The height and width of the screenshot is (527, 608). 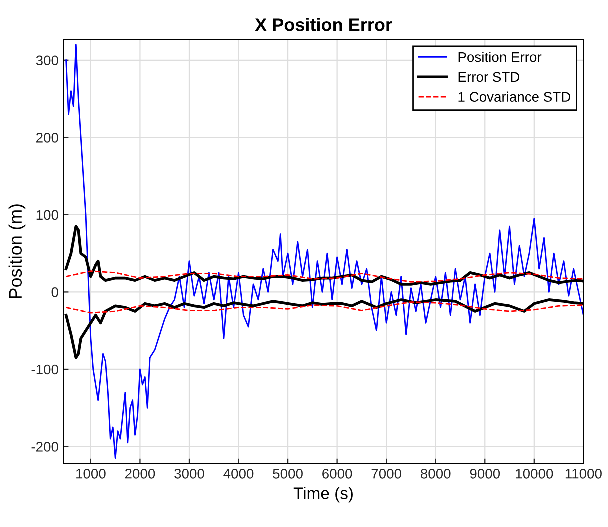 What do you see at coordinates (387, 473) in the screenshot?
I see `x-tick-label: 7000` at bounding box center [387, 473].